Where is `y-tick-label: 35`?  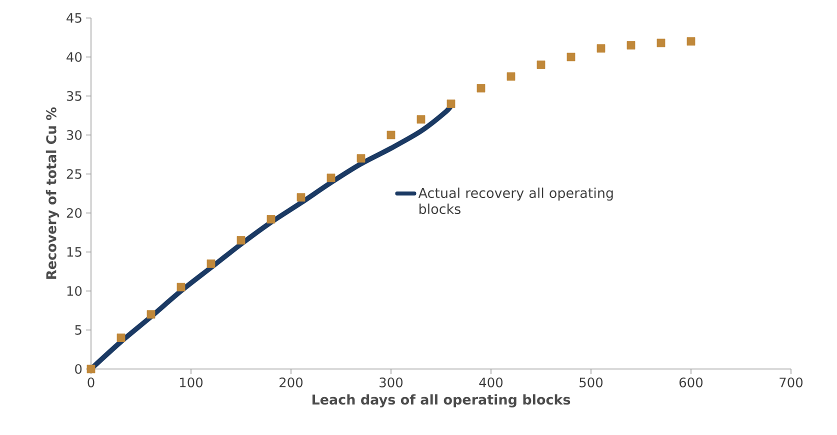 y-tick-label: 35 is located at coordinates (74, 96).